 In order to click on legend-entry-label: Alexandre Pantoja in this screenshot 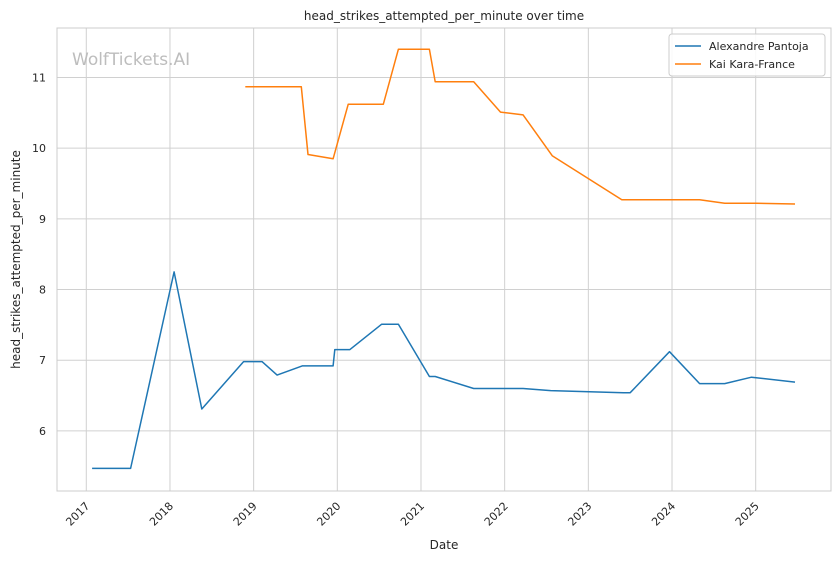, I will do `click(759, 46)`.